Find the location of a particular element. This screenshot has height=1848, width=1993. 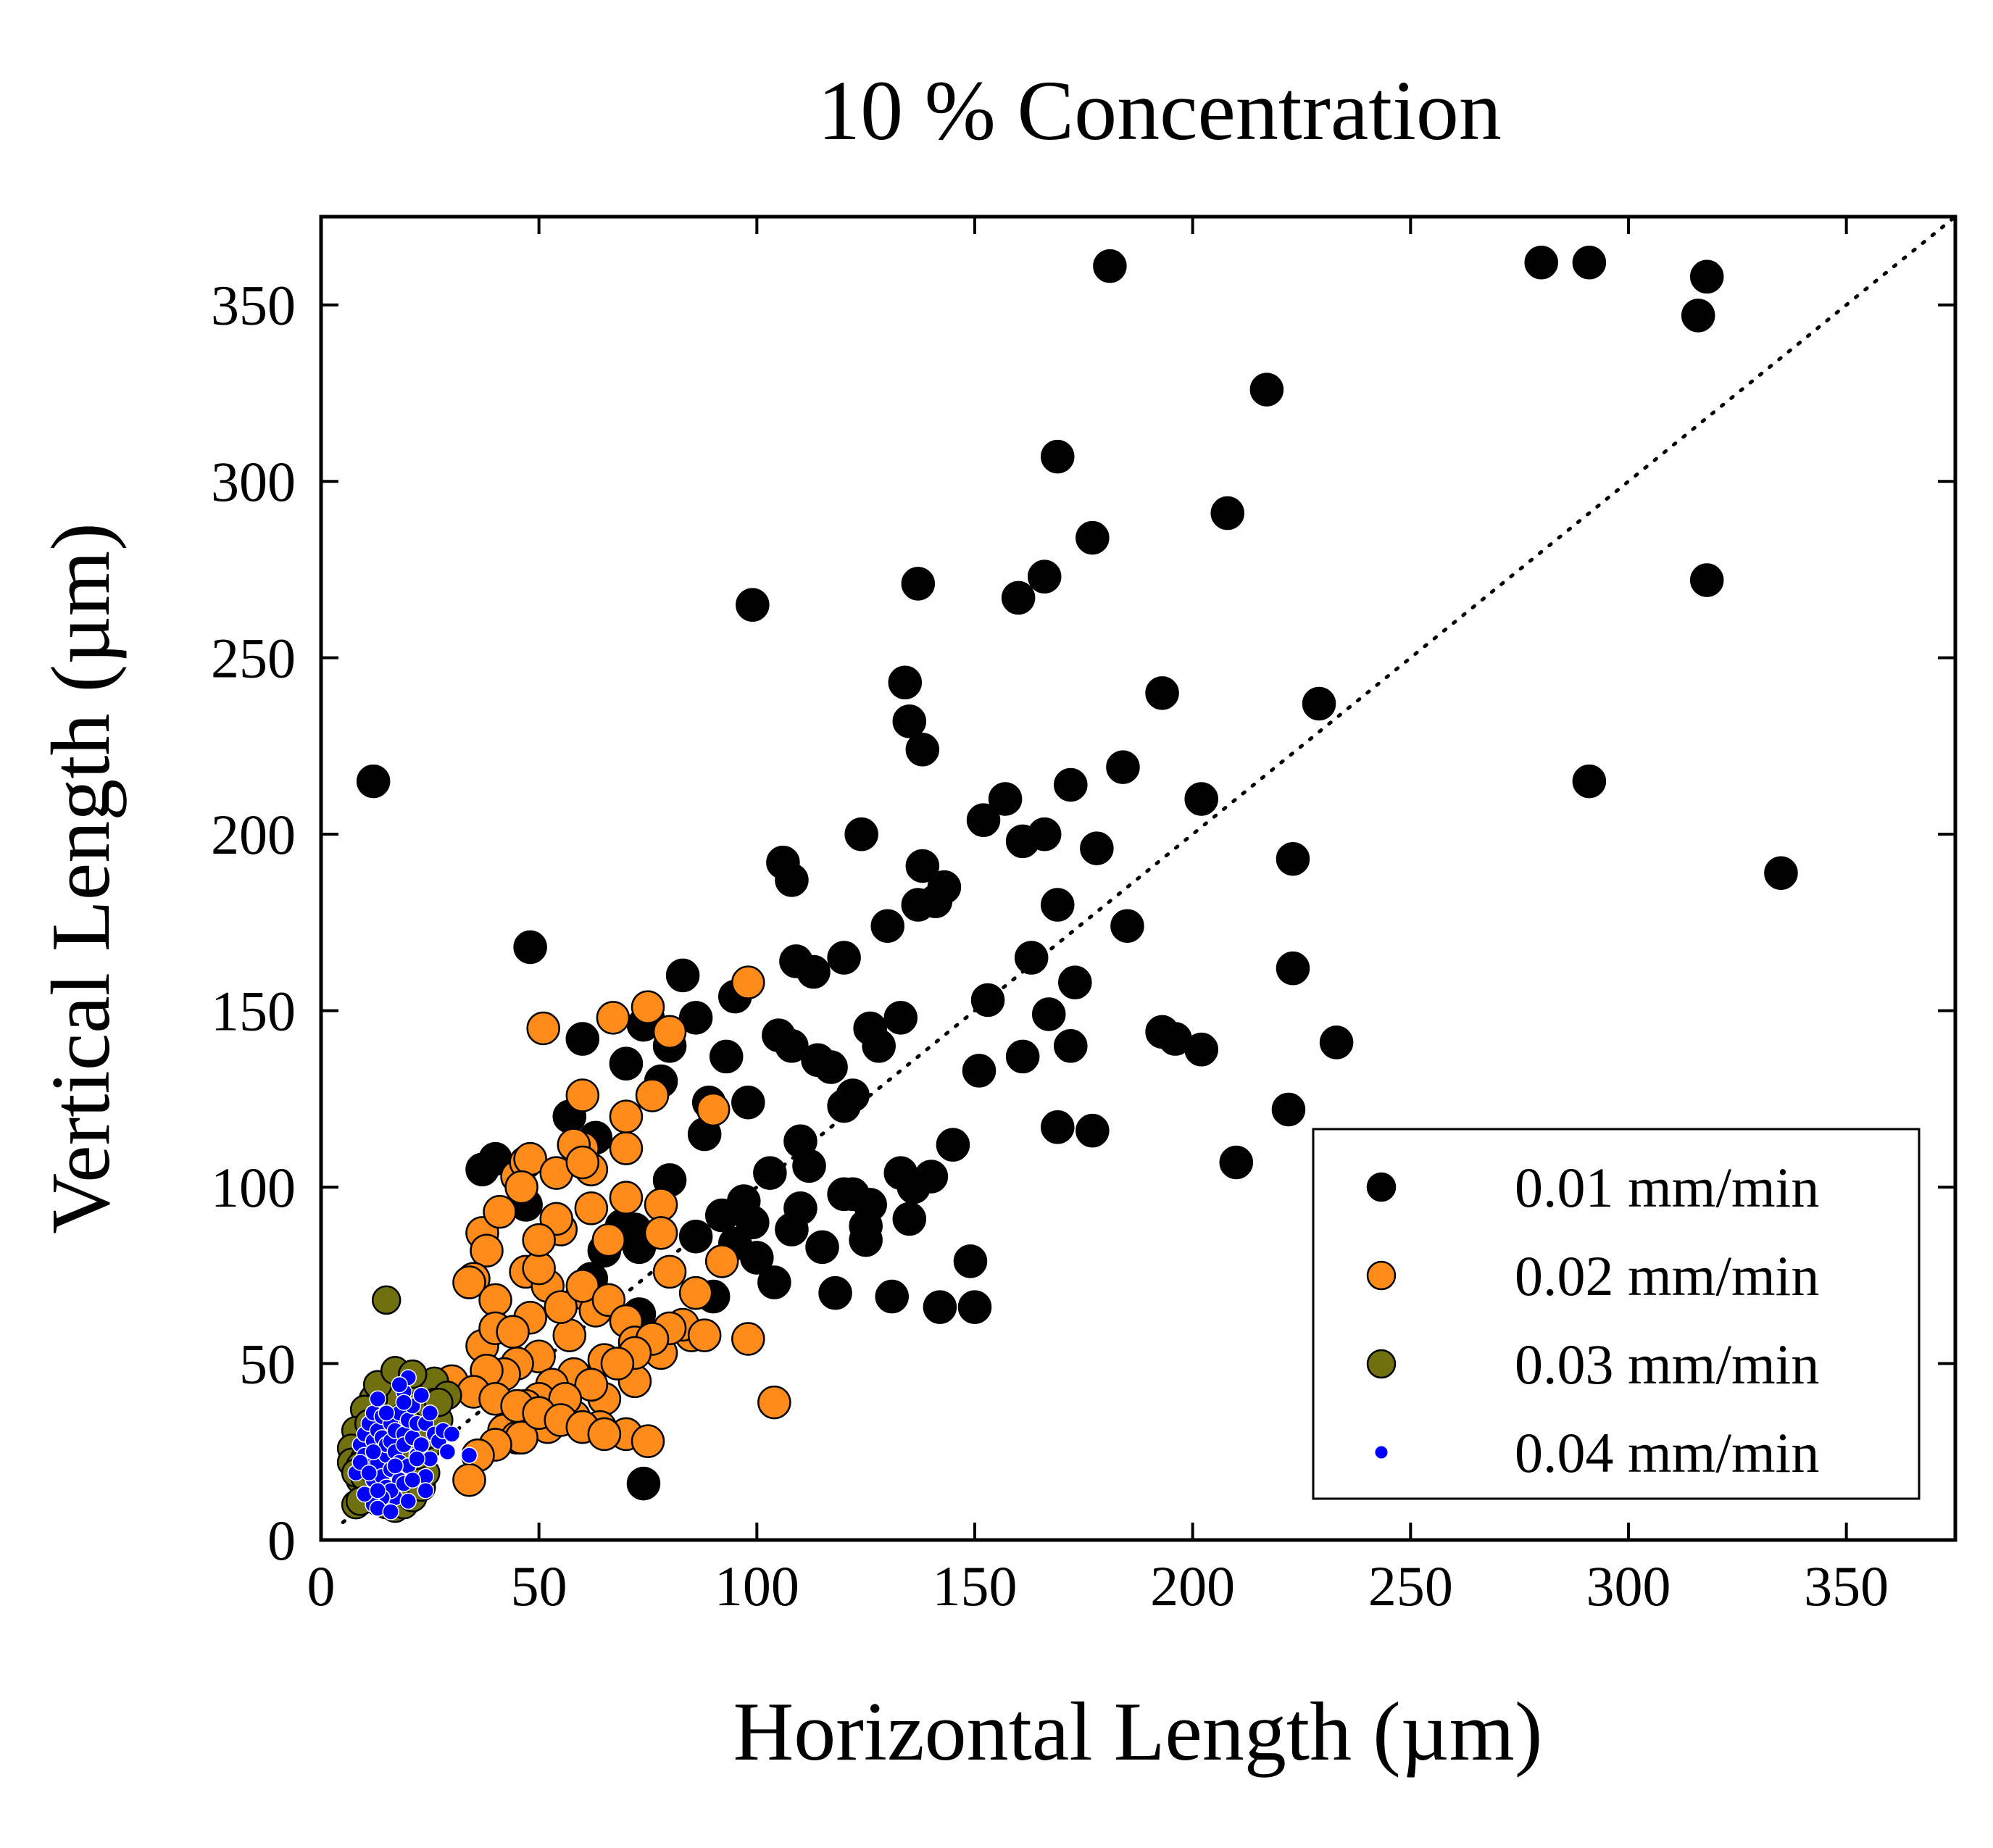

y-axis-label: Vertical Length (µm) is located at coordinates (81, 879).